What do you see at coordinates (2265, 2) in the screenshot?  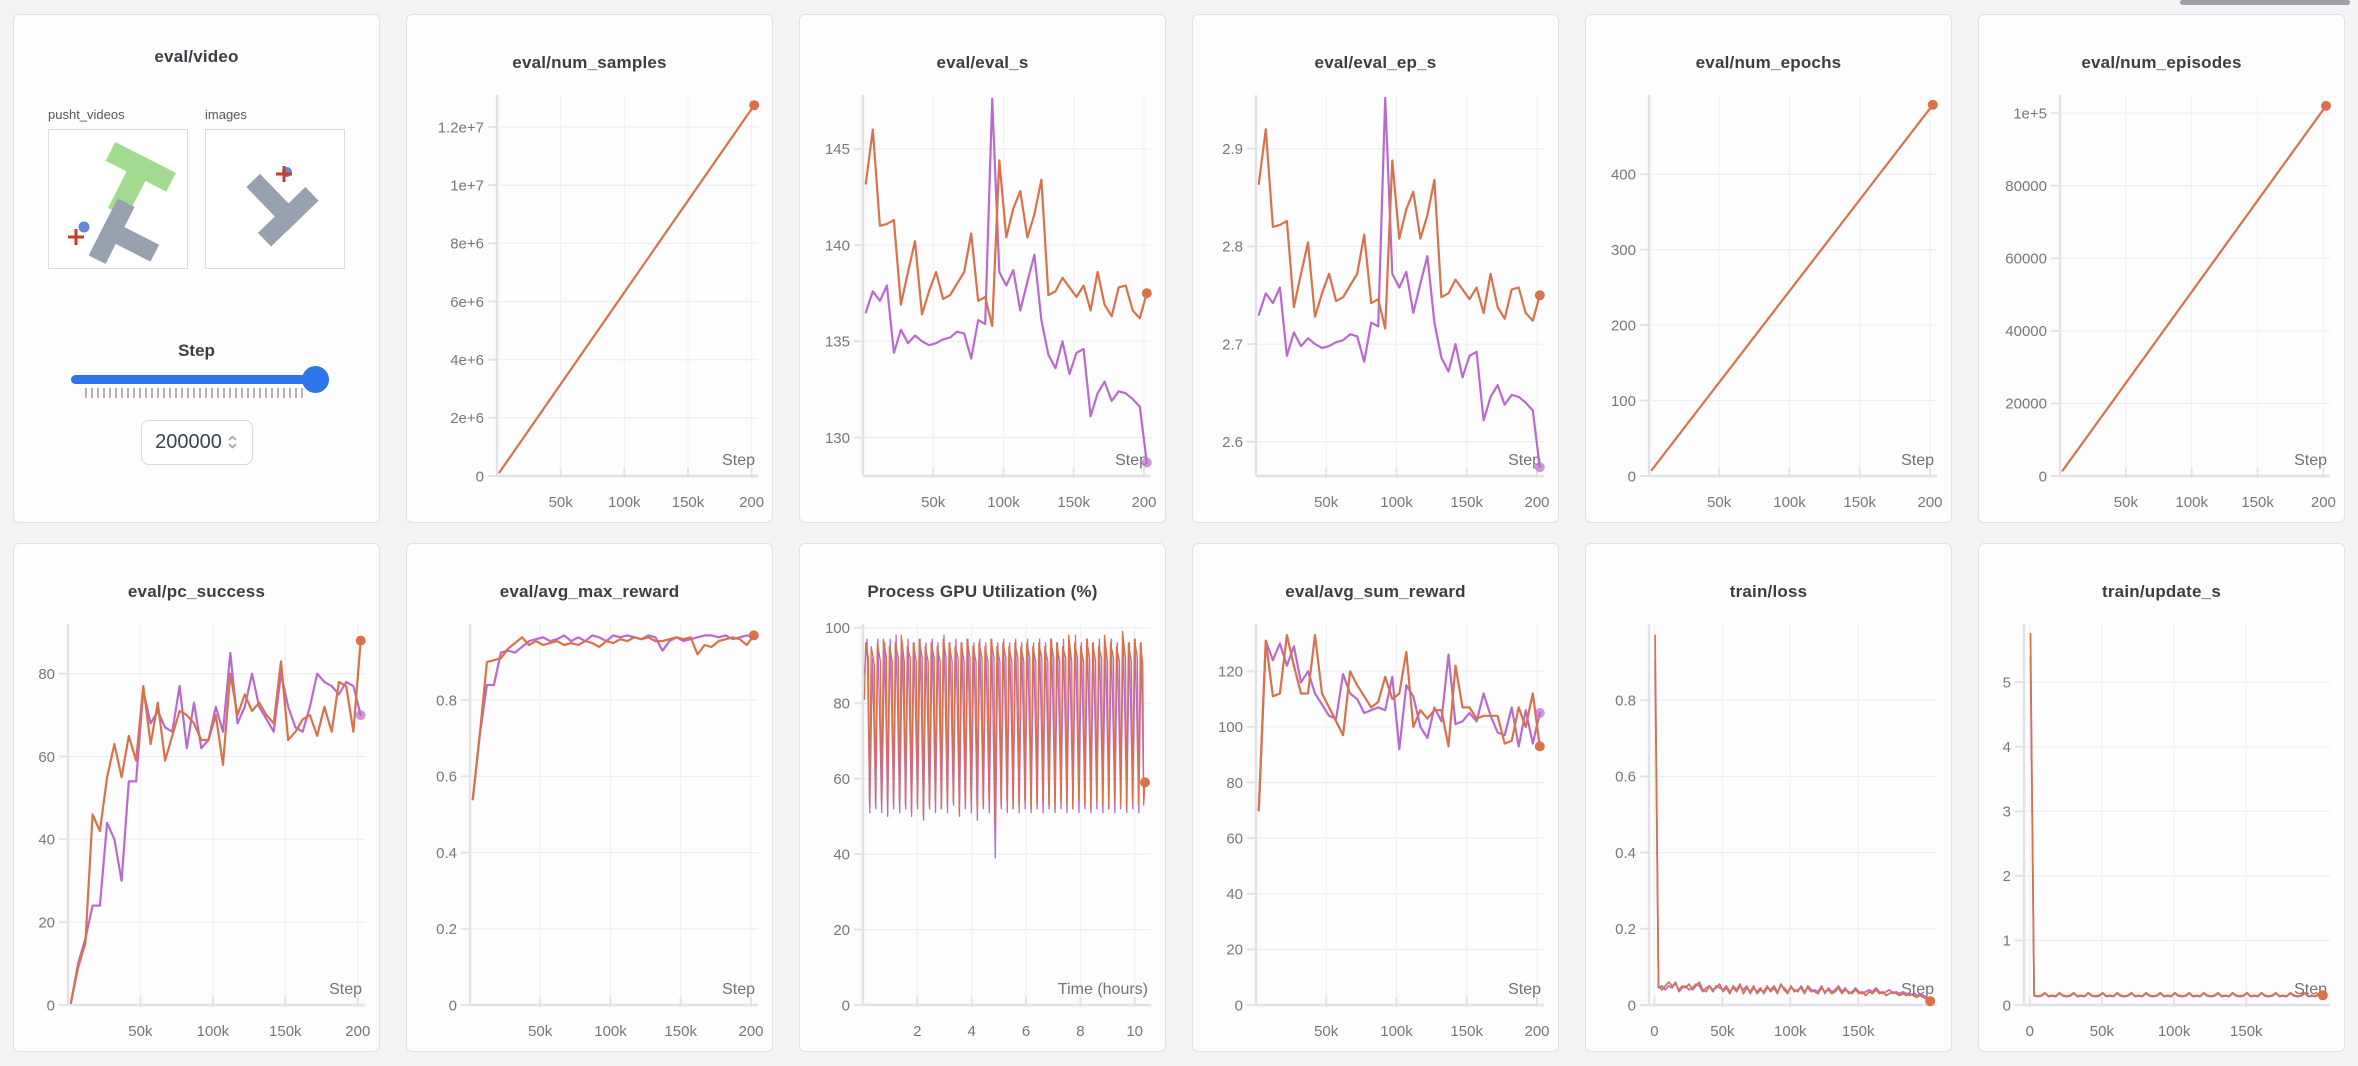 I see `horizontal-scrollbar` at bounding box center [2265, 2].